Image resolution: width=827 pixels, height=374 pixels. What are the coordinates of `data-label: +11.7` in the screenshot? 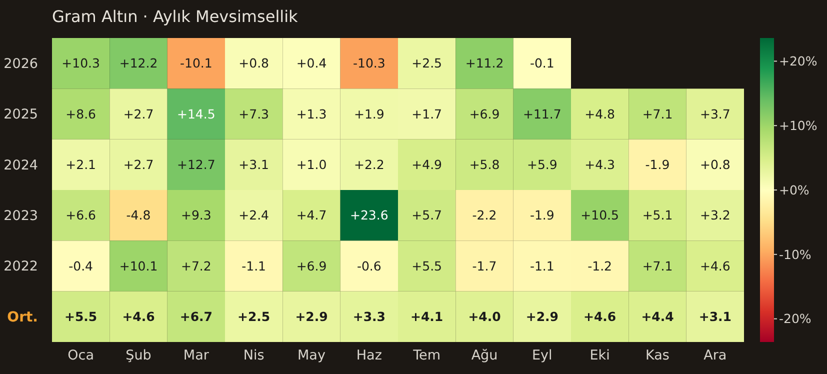 It's located at (542, 114).